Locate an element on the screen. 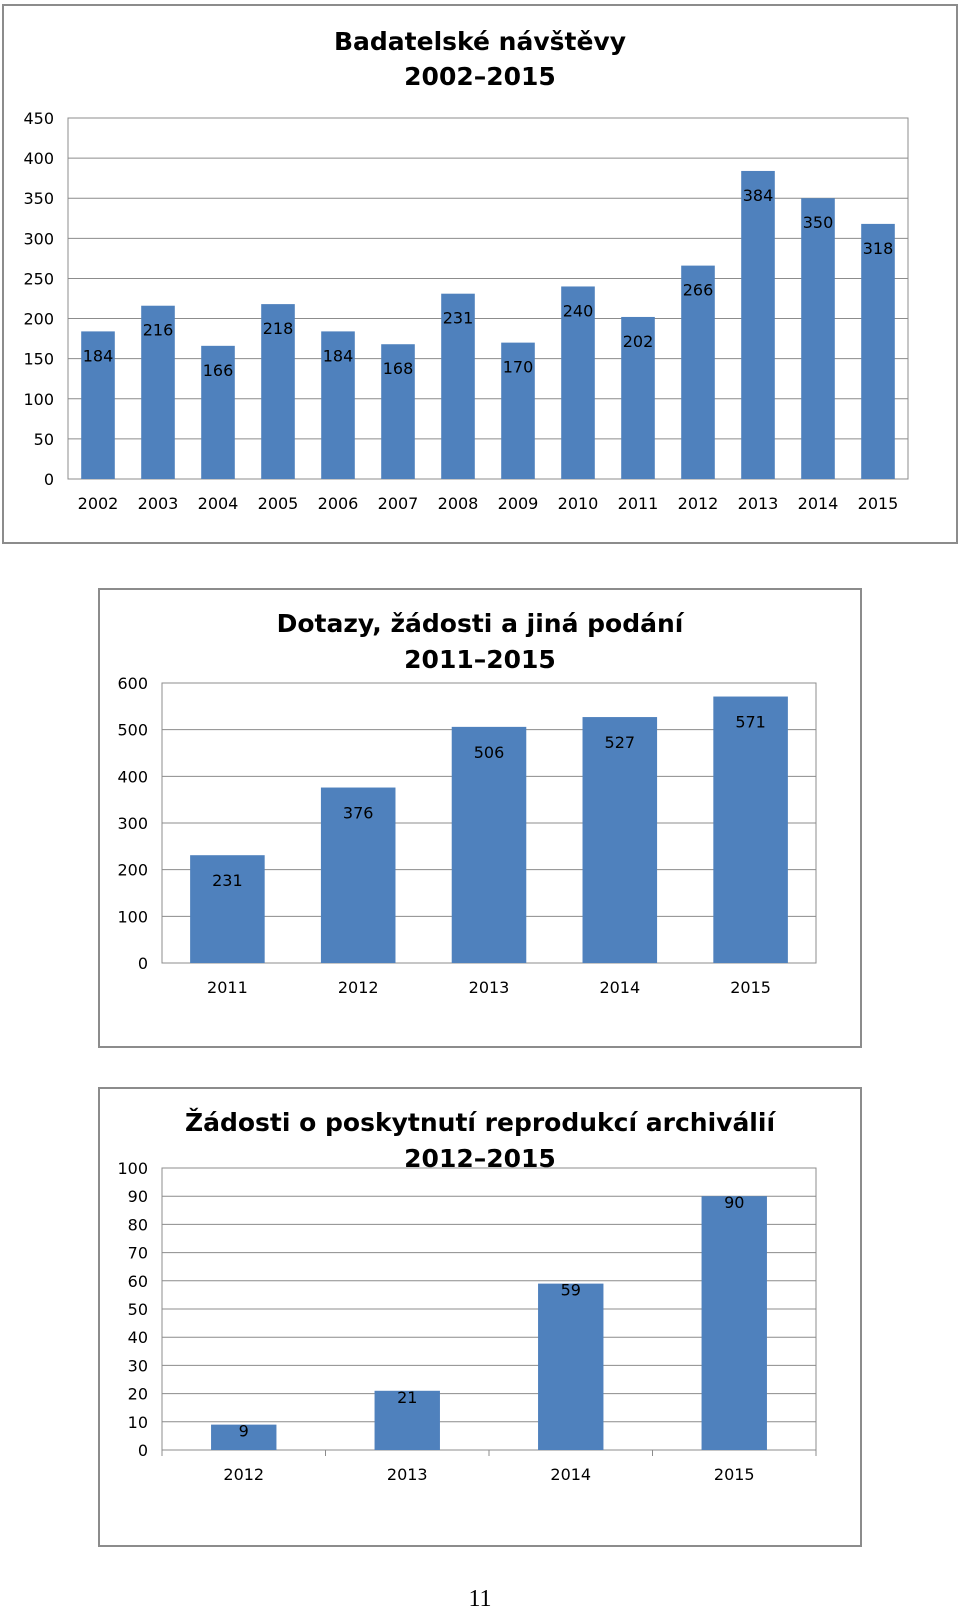  y-tick-label: 90 is located at coordinates (138, 1196).